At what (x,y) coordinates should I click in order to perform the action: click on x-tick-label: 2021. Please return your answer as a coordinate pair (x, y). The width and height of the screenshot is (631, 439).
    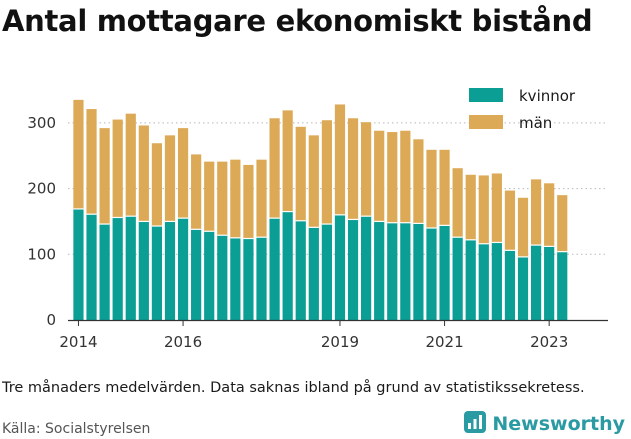
    Looking at the image, I should click on (444, 342).